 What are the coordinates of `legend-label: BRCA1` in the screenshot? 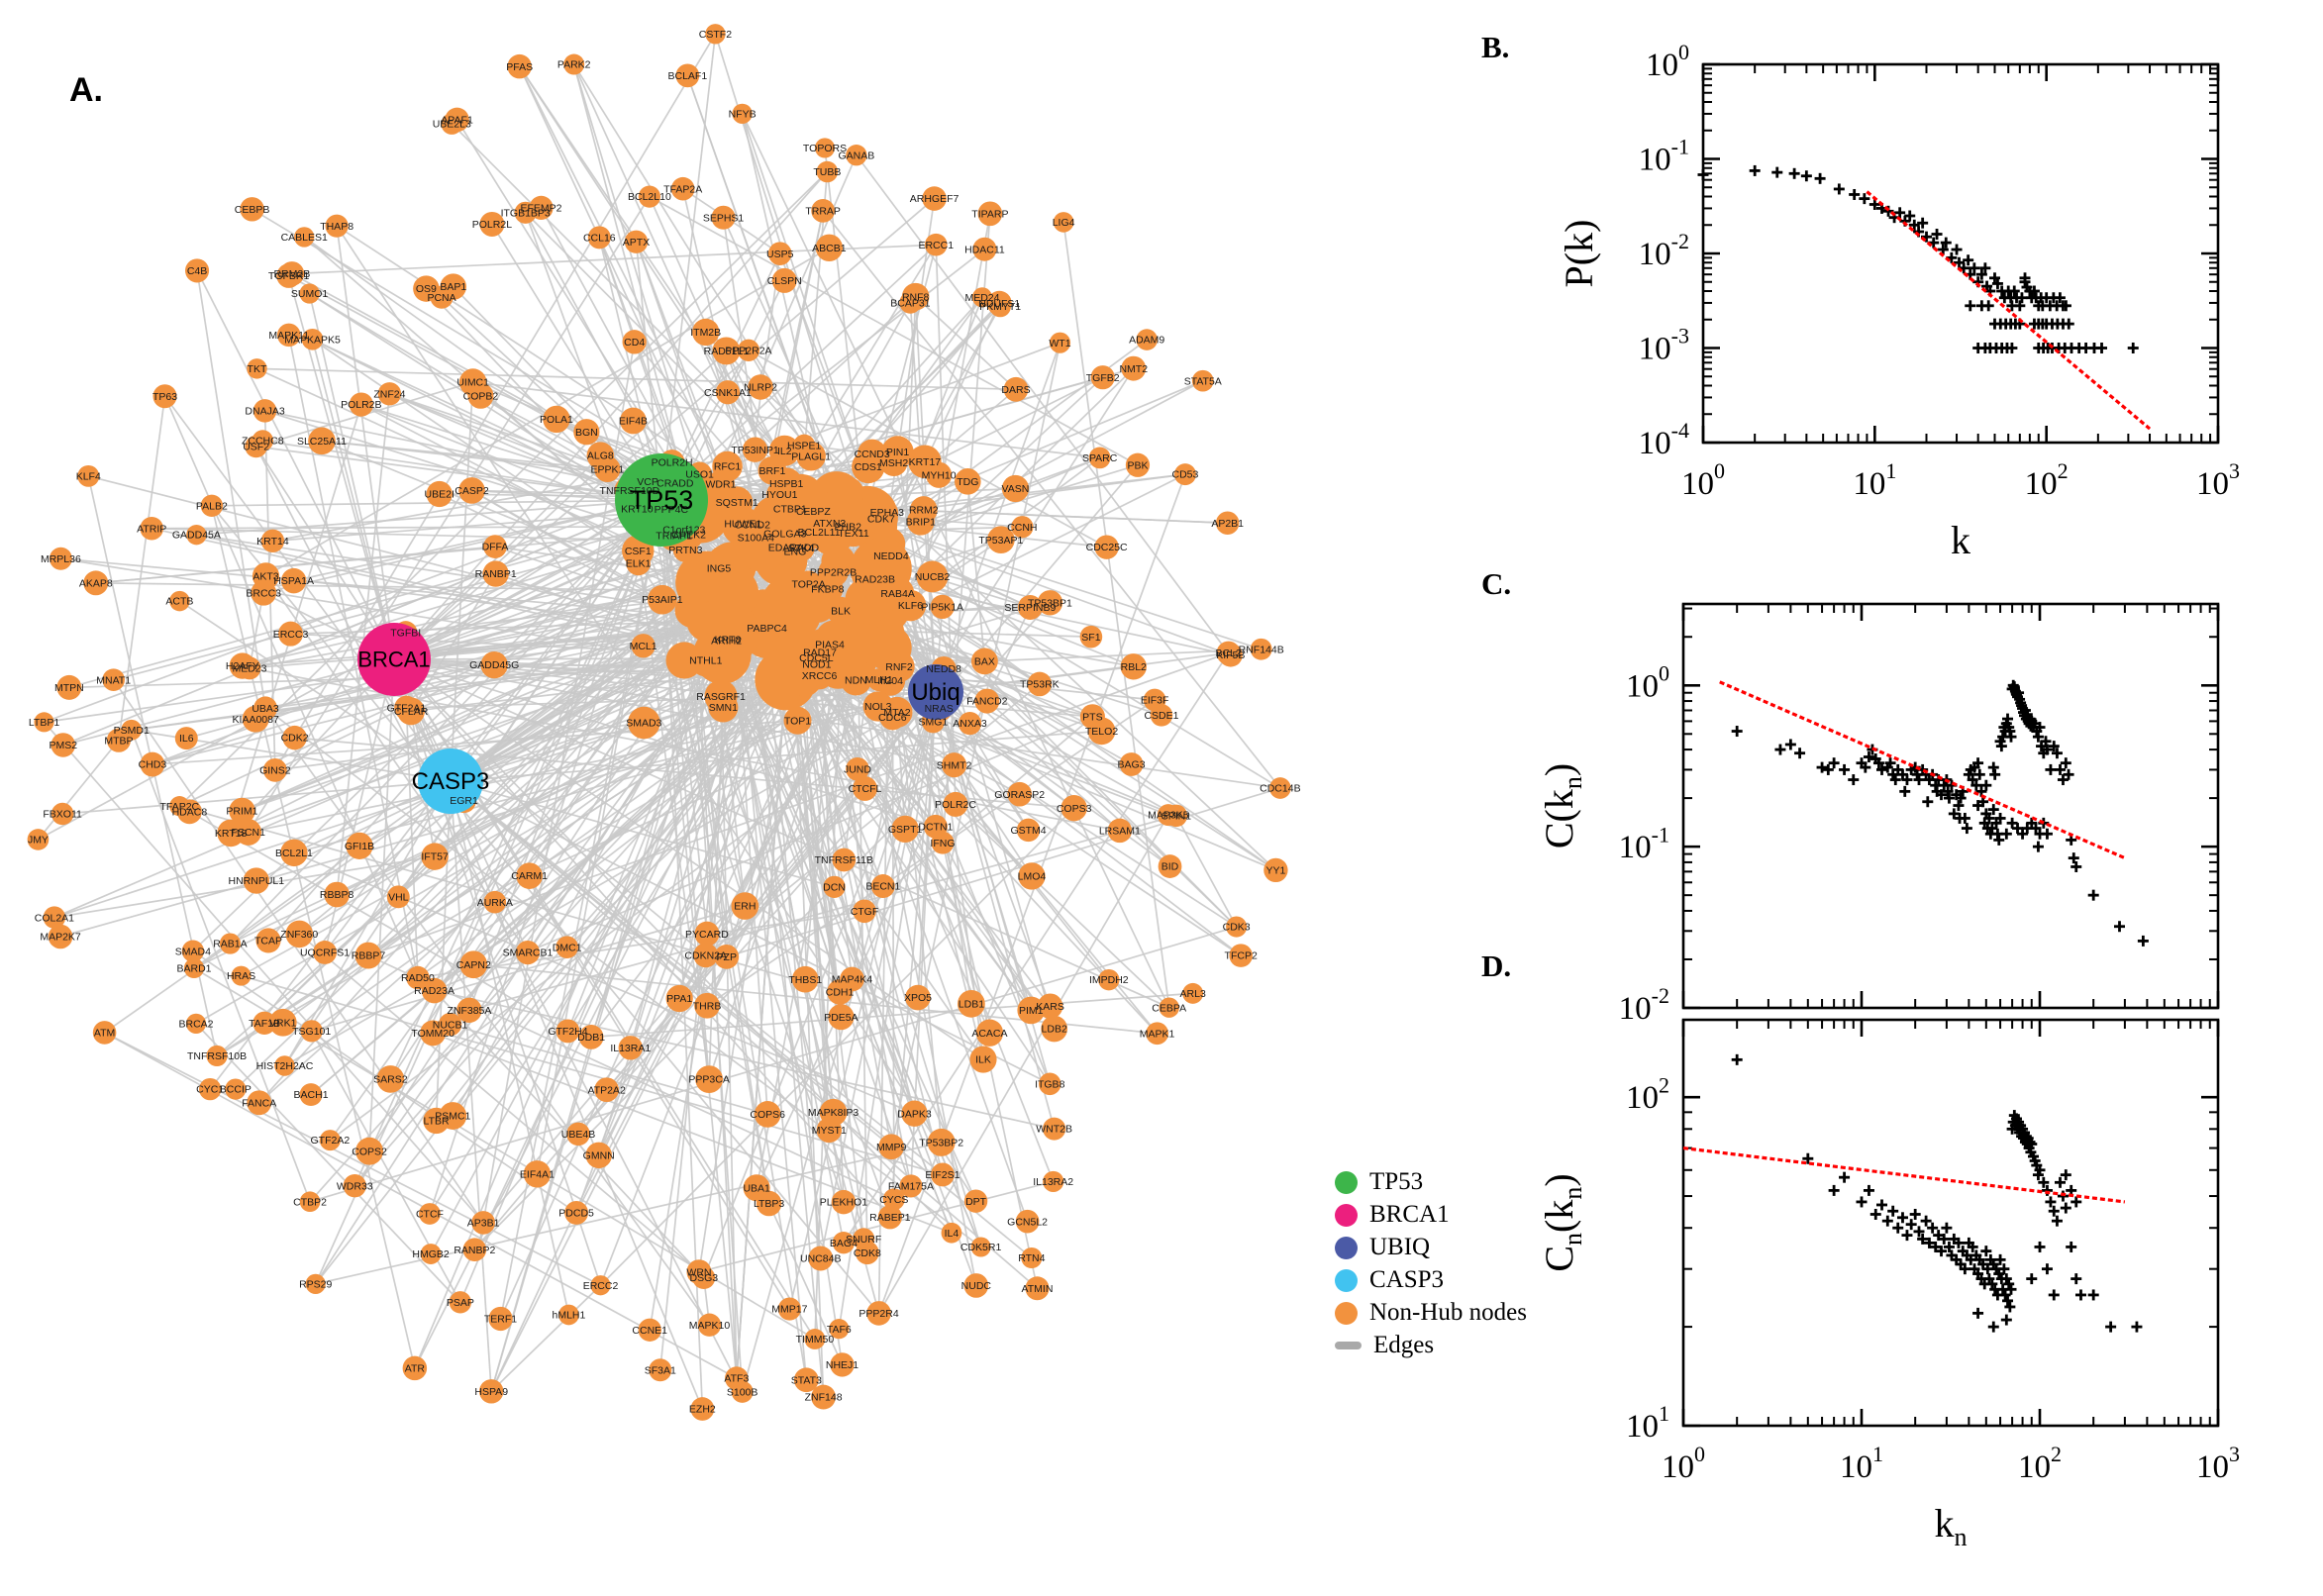 It's located at (1410, 1214).